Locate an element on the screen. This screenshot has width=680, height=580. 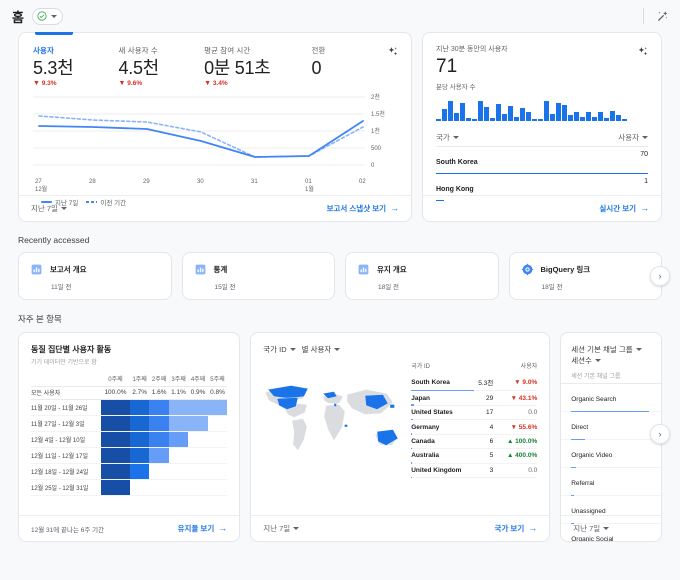
country-users: 6 is located at coordinates (485, 442).